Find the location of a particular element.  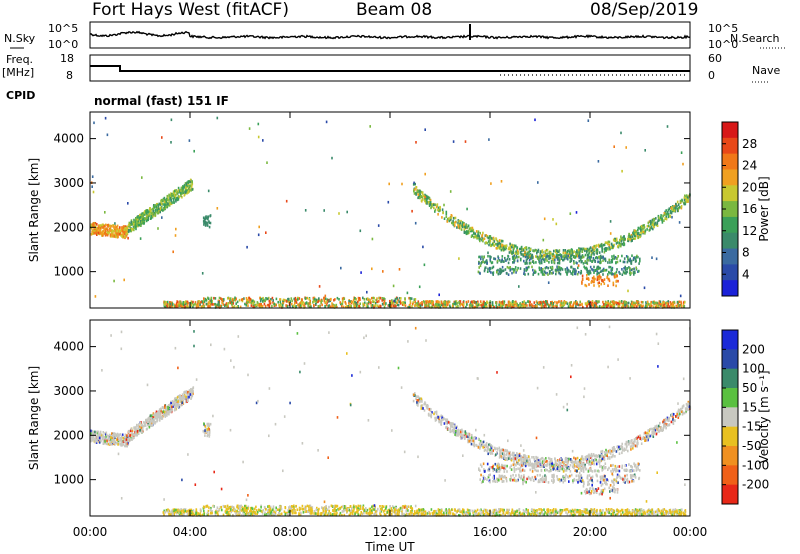

power-colorbar-tick-label: 28 is located at coordinates (749, 144).